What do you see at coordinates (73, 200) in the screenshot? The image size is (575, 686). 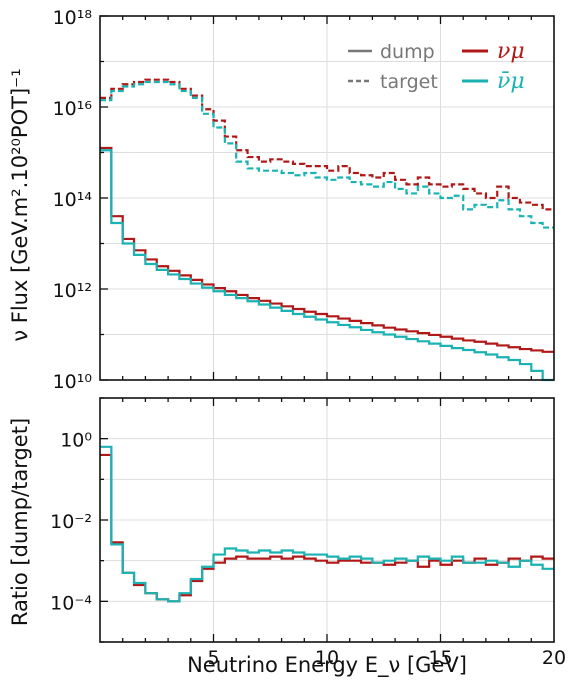 I see `flux-y-tick-label: 10¹⁴` at bounding box center [73, 200].